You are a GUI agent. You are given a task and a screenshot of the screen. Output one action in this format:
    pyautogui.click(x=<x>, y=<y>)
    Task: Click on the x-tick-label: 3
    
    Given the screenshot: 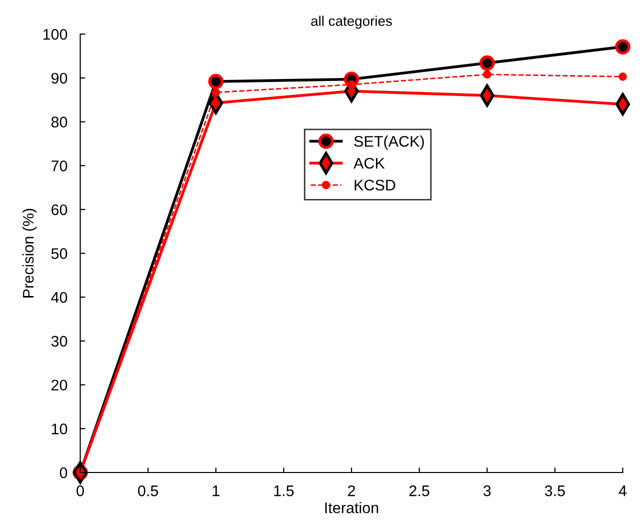 What is the action you would take?
    pyautogui.click(x=487, y=490)
    